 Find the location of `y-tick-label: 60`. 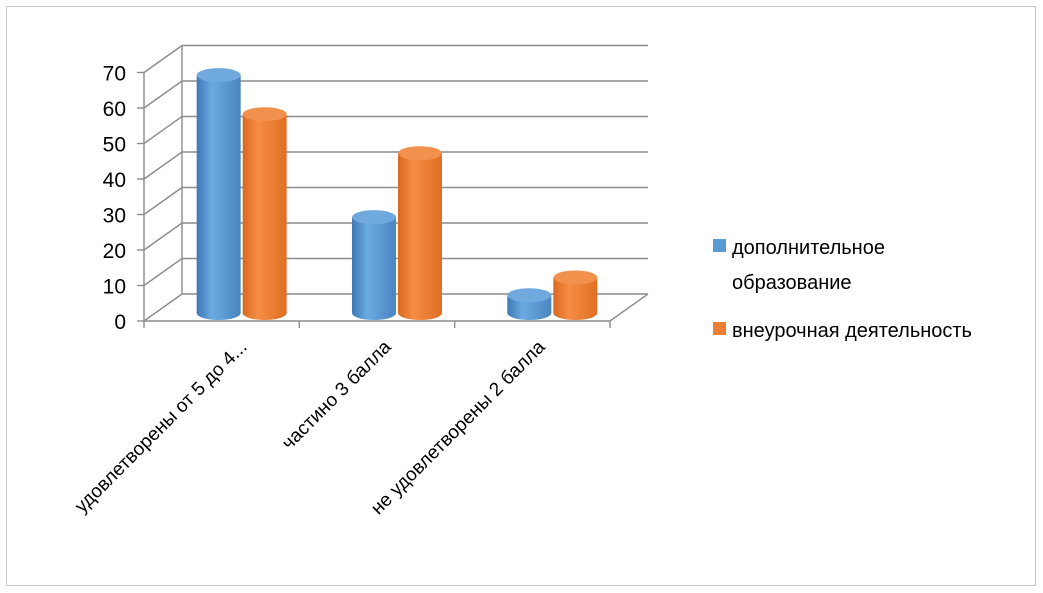

y-tick-label: 60 is located at coordinates (114, 109).